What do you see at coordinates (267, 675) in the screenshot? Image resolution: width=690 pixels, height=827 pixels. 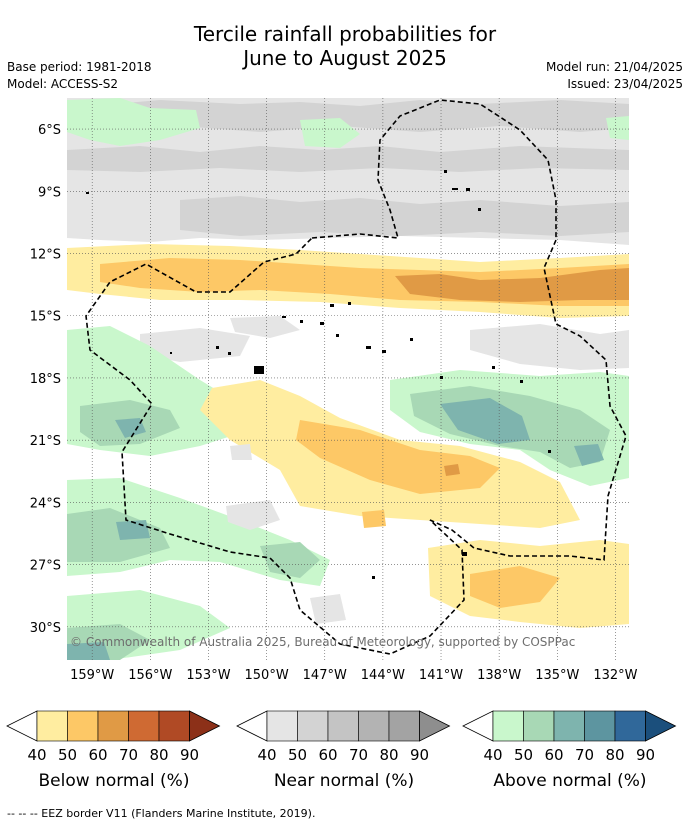 I see `longitude-label: 150°W` at bounding box center [267, 675].